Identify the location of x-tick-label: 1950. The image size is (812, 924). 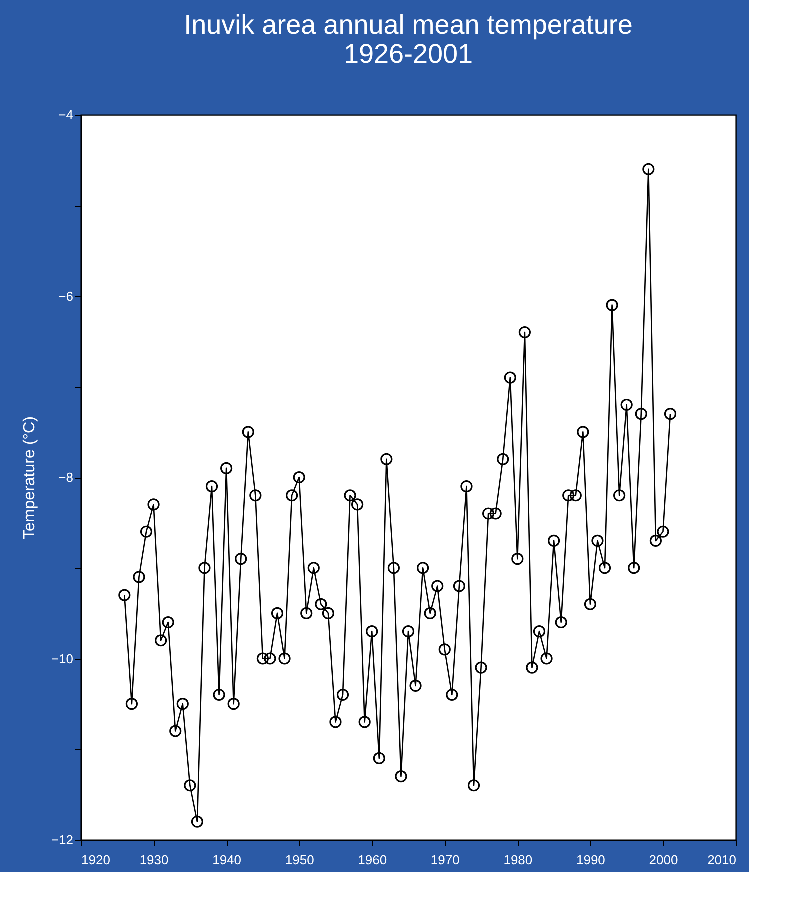
(299, 860).